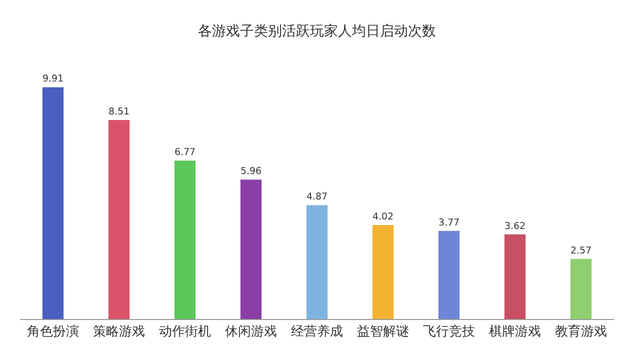 The image size is (634, 364). Describe the element at coordinates (53, 79) in the screenshot. I see `data-label: 9.91` at that location.